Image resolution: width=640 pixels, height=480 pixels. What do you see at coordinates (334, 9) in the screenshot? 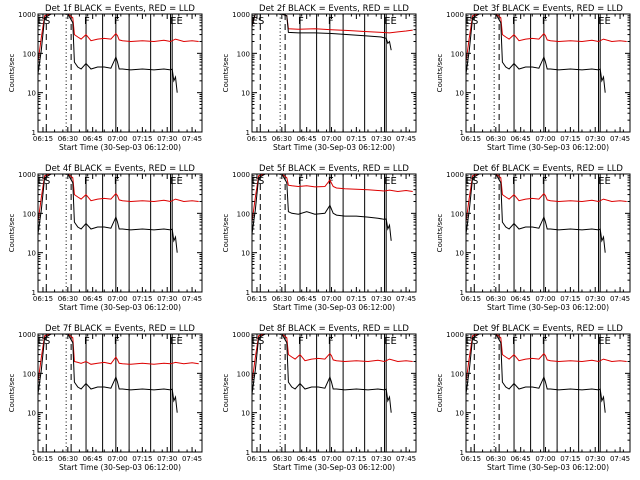
I see `panel-title: Det 2f BLACK = Events, RED = LLD` at bounding box center [334, 9].